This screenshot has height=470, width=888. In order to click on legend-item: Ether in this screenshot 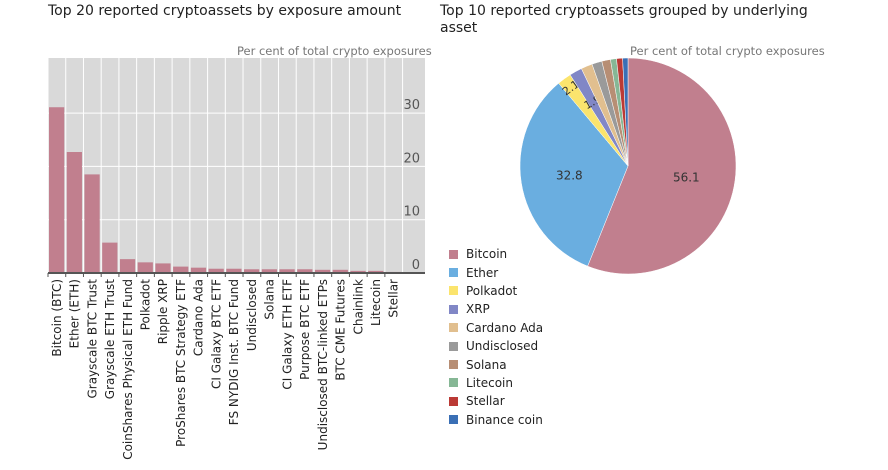, I will do `click(496, 272)`.